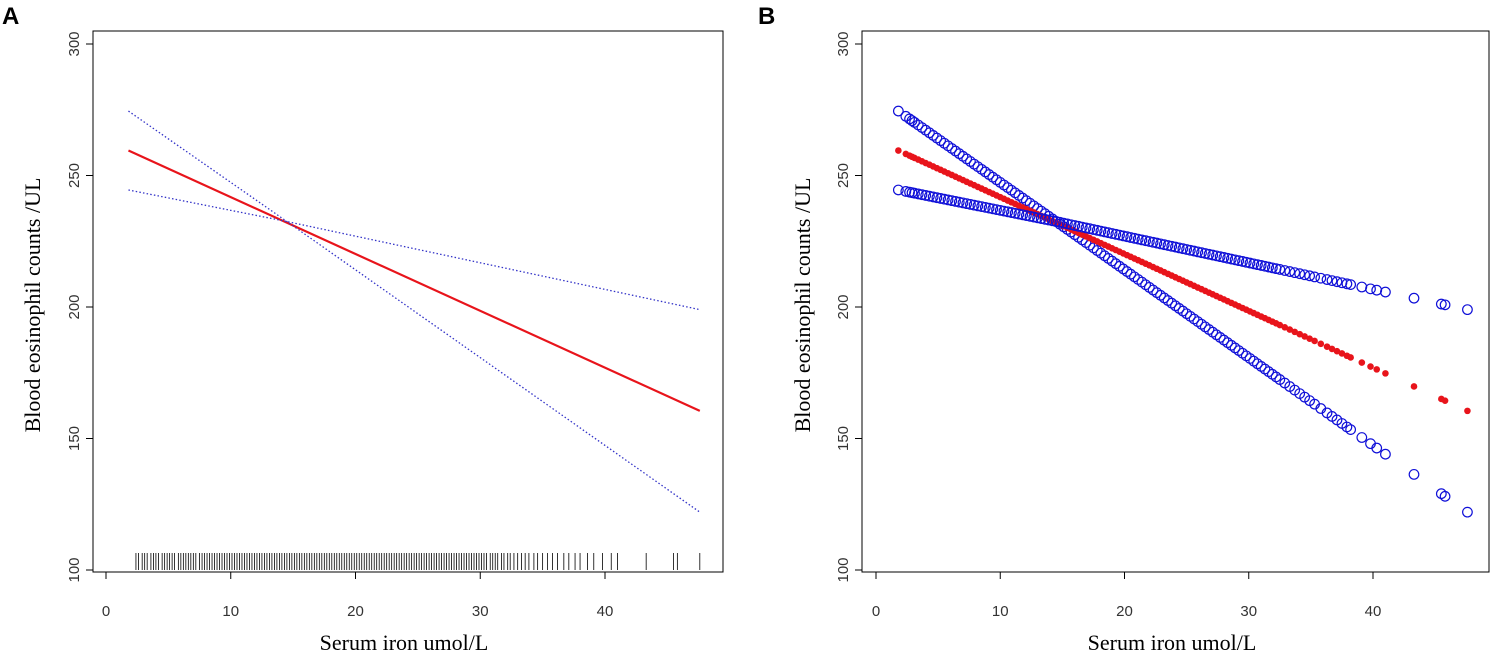  Describe the element at coordinates (480, 611) in the screenshot. I see `panel-a-x-tick-label: 30` at that location.